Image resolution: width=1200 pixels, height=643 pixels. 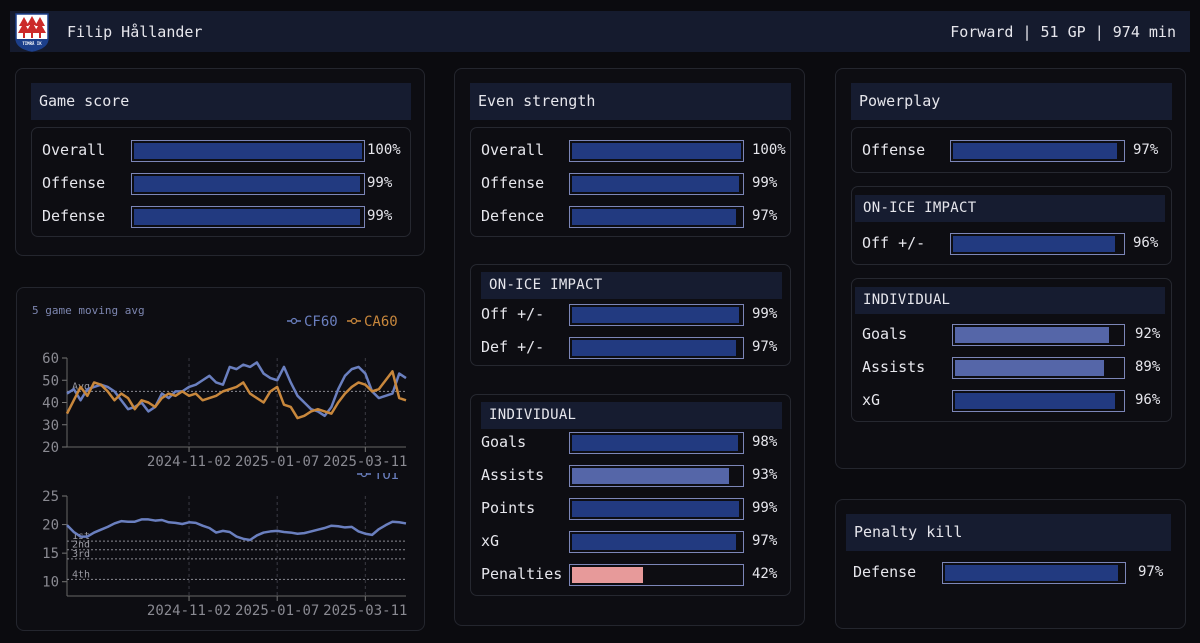 I want to click on penalty-kill-title: Penalty kill, so click(x=1008, y=532).